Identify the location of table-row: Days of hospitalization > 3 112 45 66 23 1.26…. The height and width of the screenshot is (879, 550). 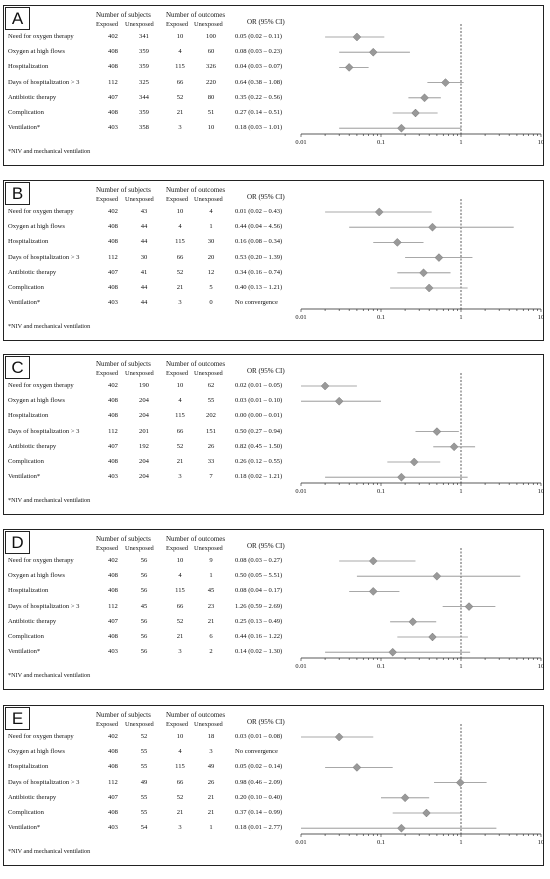
(273, 607).